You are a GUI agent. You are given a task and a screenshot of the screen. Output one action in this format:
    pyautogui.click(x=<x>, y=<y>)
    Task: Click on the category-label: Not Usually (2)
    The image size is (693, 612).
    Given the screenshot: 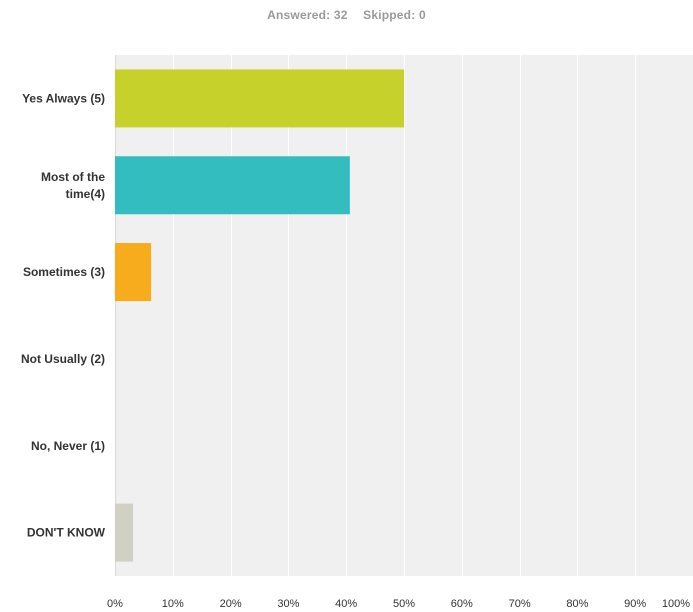 What is the action you would take?
    pyautogui.click(x=63, y=359)
    